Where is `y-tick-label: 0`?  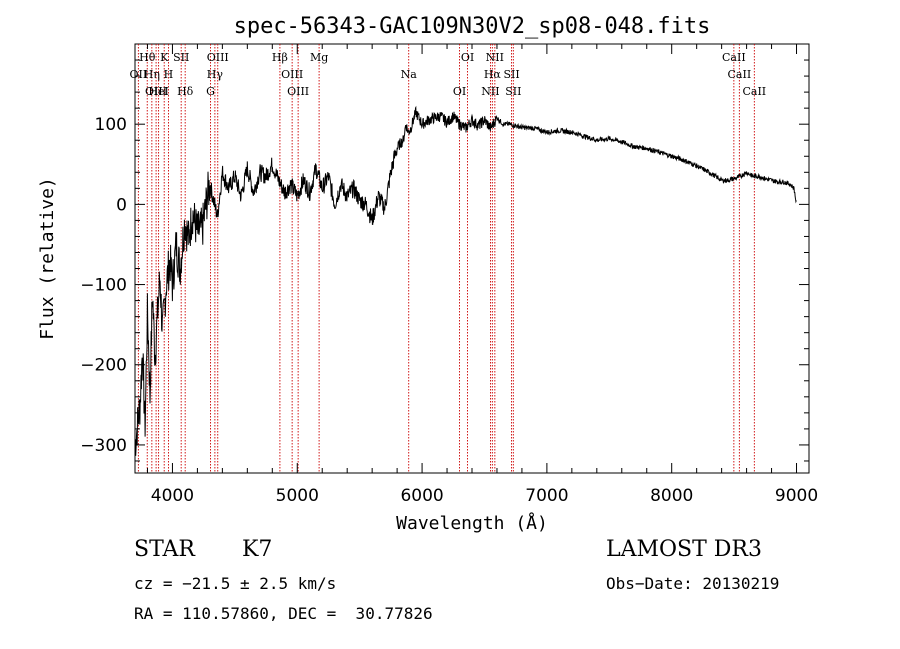
y-tick-label: 0 is located at coordinates (121, 205).